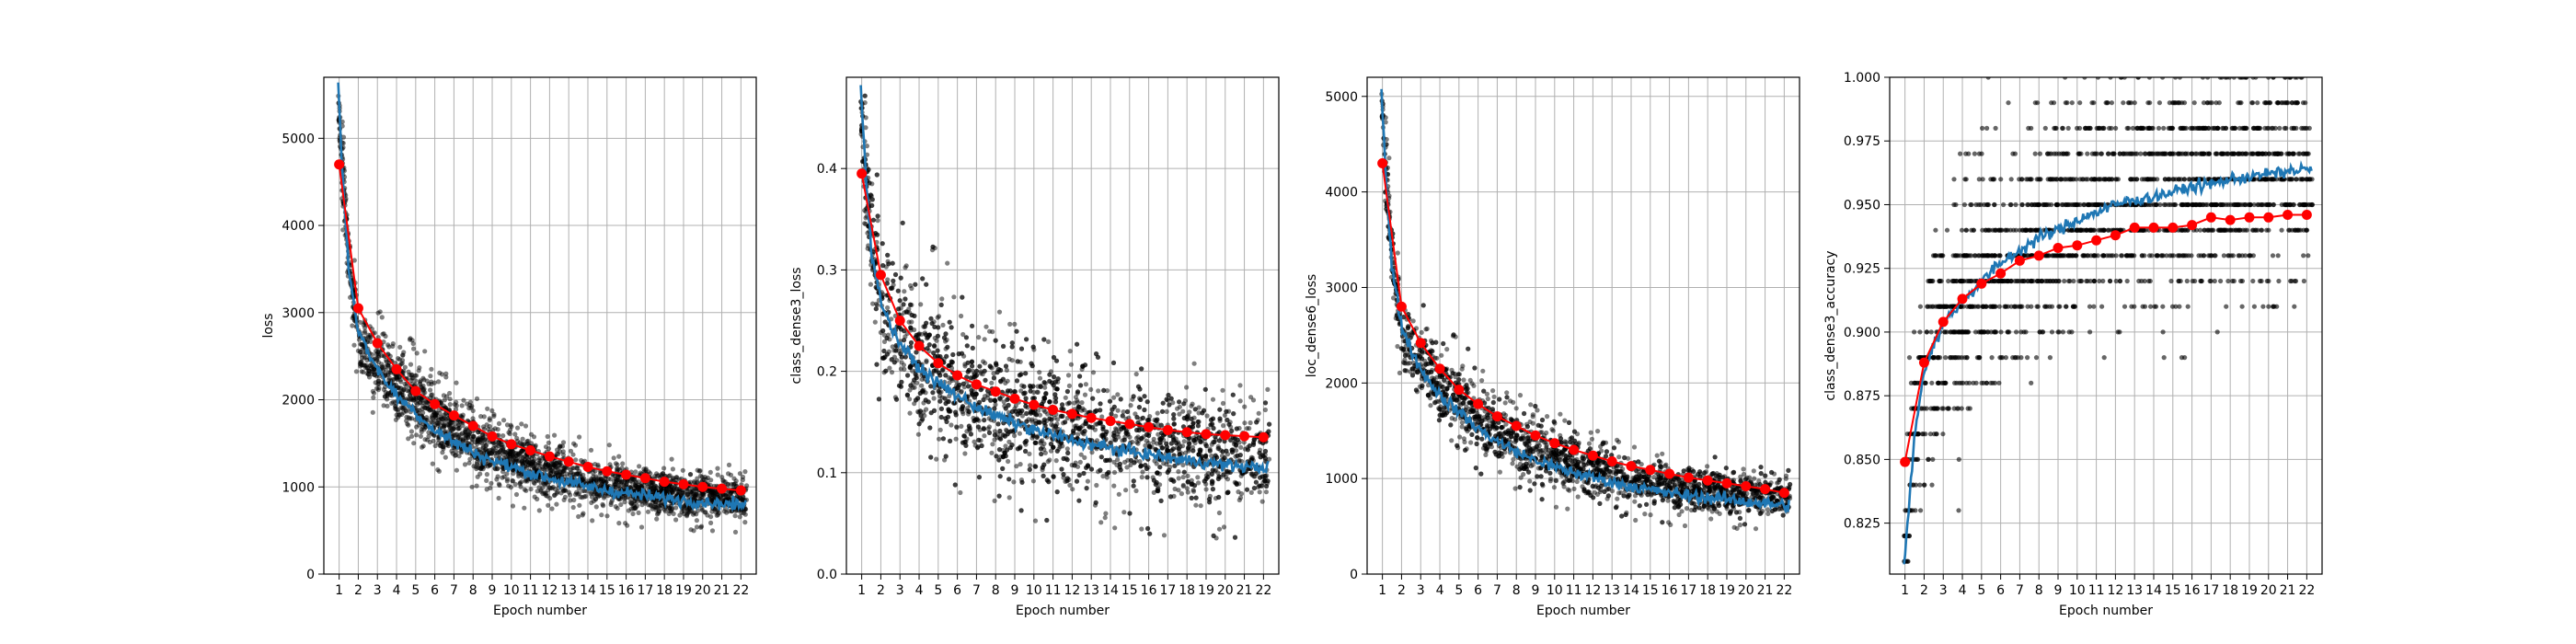 The width and height of the screenshot is (2576, 644). What do you see at coordinates (722, 590) in the screenshot?
I see `x-tick-label: 21` at bounding box center [722, 590].